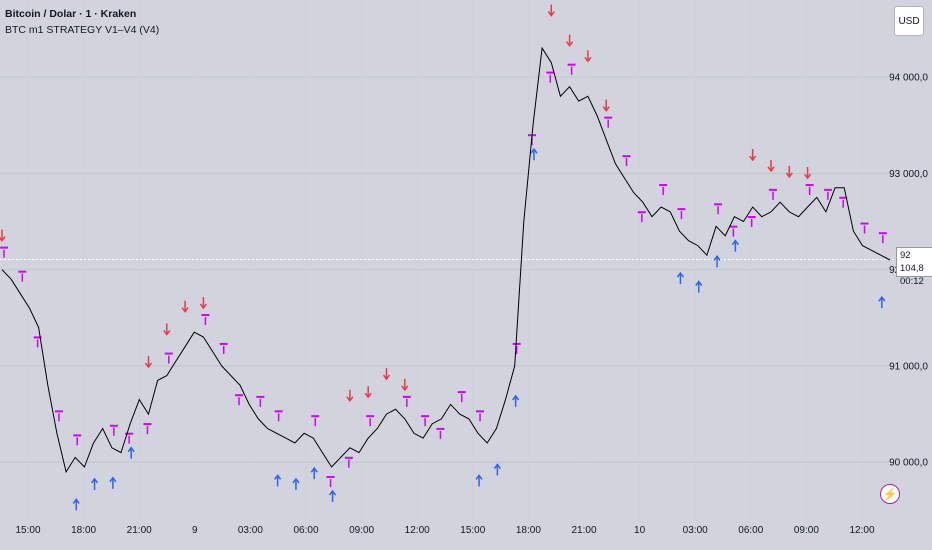 The height and width of the screenshot is (550, 932). Describe the element at coordinates (912, 281) in the screenshot. I see `bar-countdown: 00:12` at that location.